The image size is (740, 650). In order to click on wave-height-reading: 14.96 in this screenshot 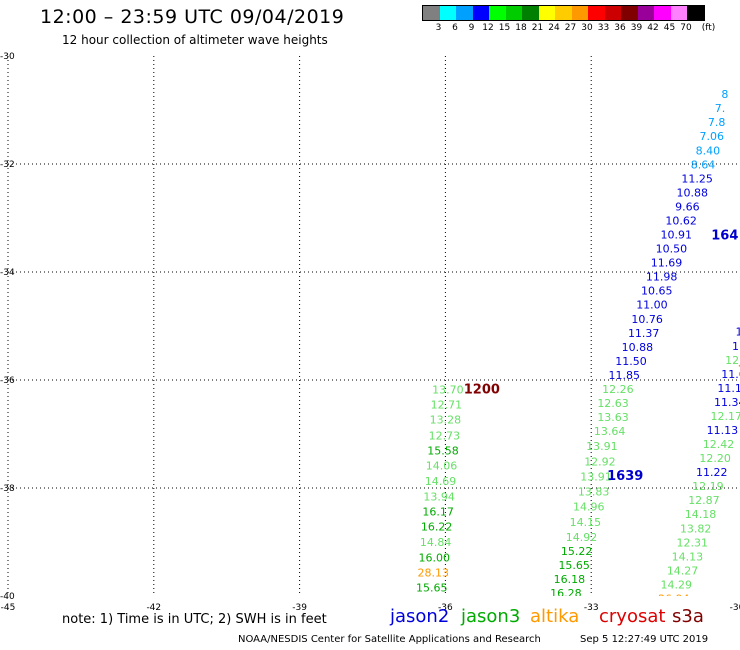, I will do `click(589, 507)`.